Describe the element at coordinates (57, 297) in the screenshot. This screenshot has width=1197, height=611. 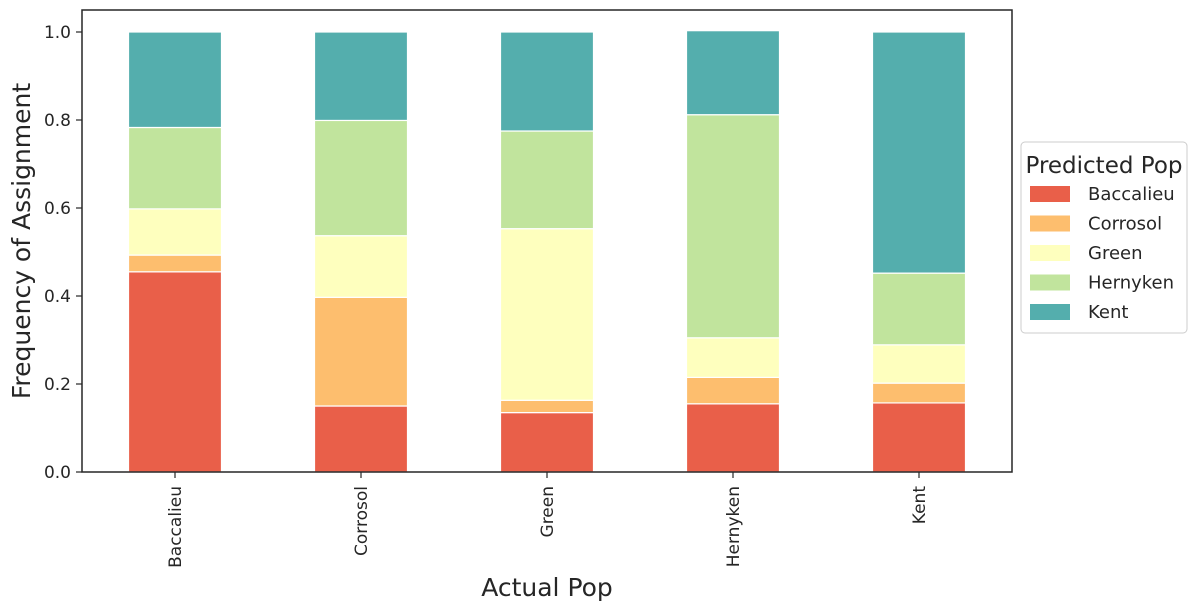
I see `y-tick-label: 0.4` at that location.